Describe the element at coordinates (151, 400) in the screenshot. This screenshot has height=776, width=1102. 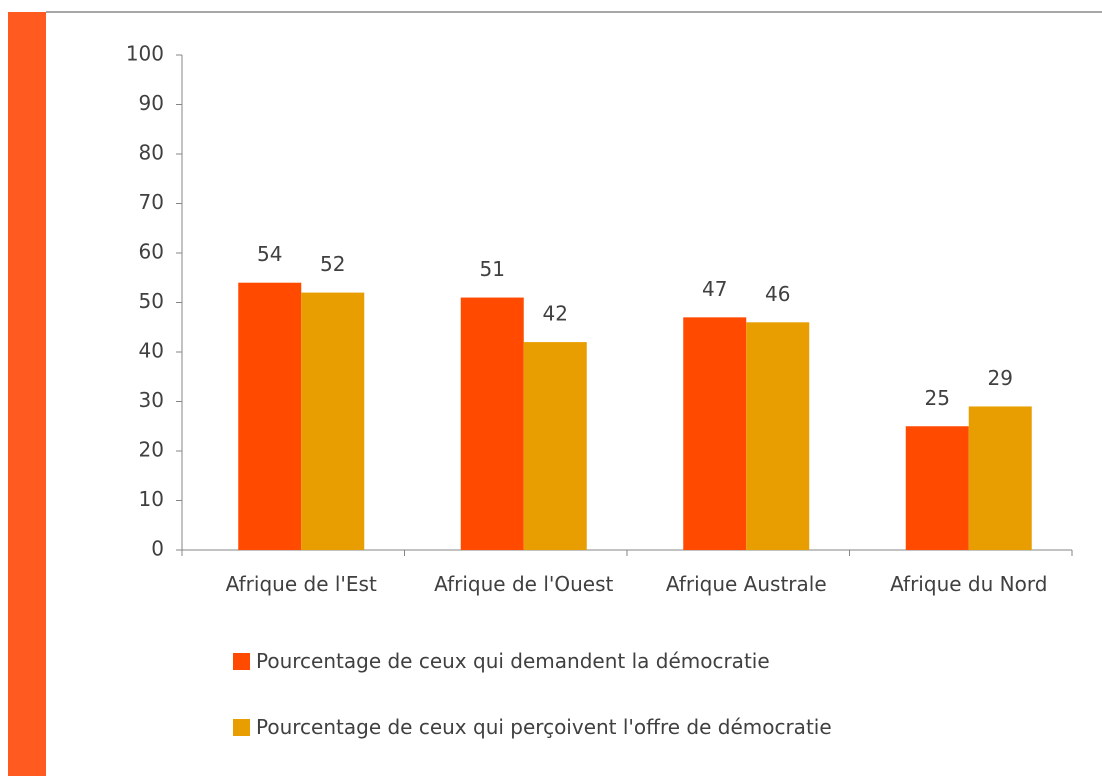
I see `y-tick-label: 30` at that location.